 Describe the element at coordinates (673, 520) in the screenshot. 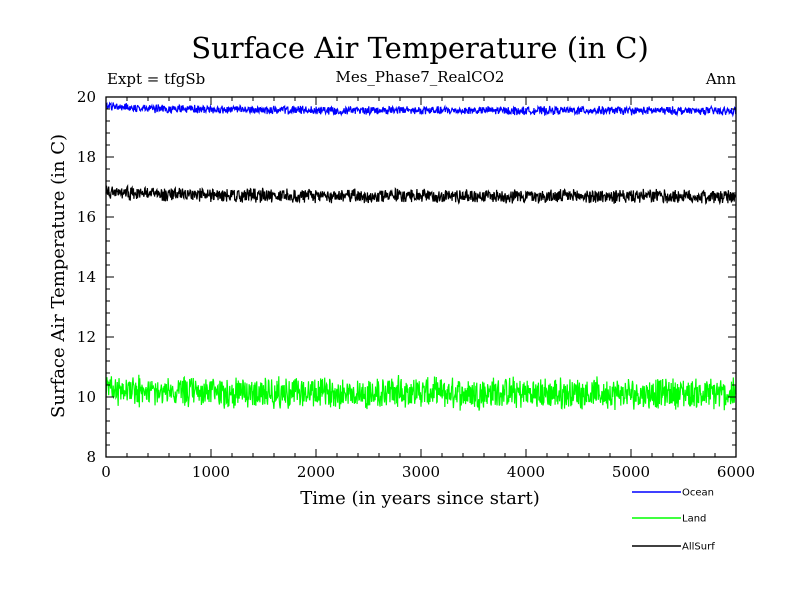

I see `legend: Ocean Land AllSurf` at that location.